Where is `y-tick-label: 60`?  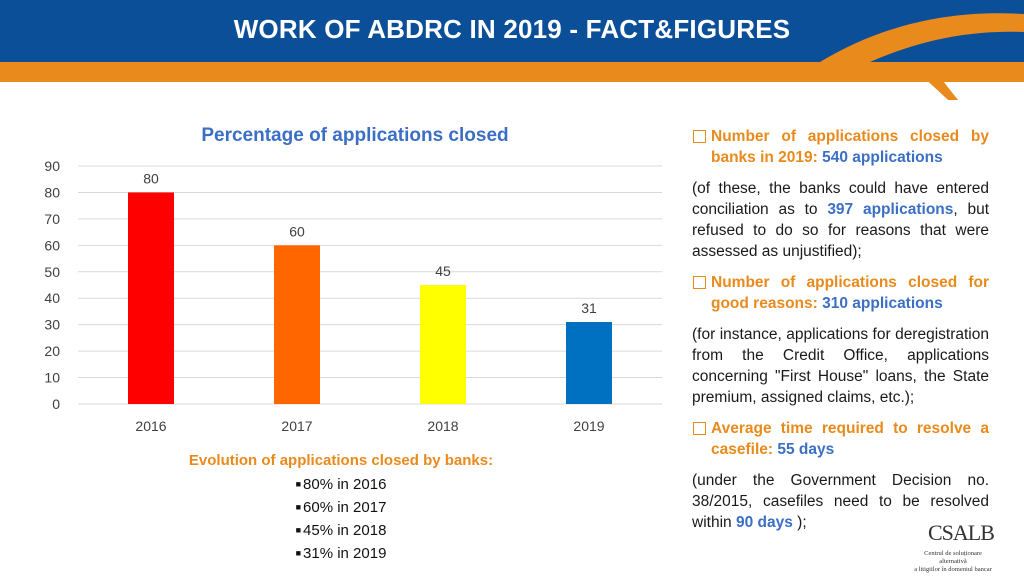
y-tick-label: 60 is located at coordinates (52, 245).